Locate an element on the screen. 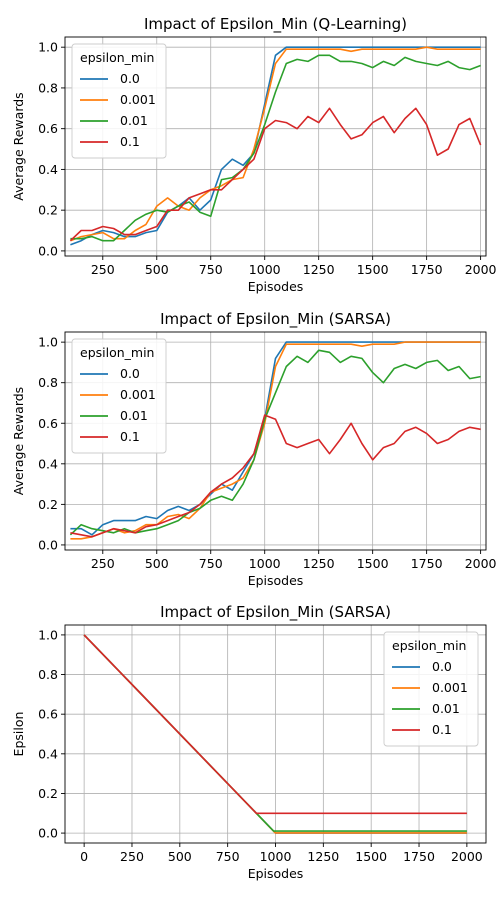  chart-title: Impact of Epsilon_Min (Q-Learning) is located at coordinates (275, 24).